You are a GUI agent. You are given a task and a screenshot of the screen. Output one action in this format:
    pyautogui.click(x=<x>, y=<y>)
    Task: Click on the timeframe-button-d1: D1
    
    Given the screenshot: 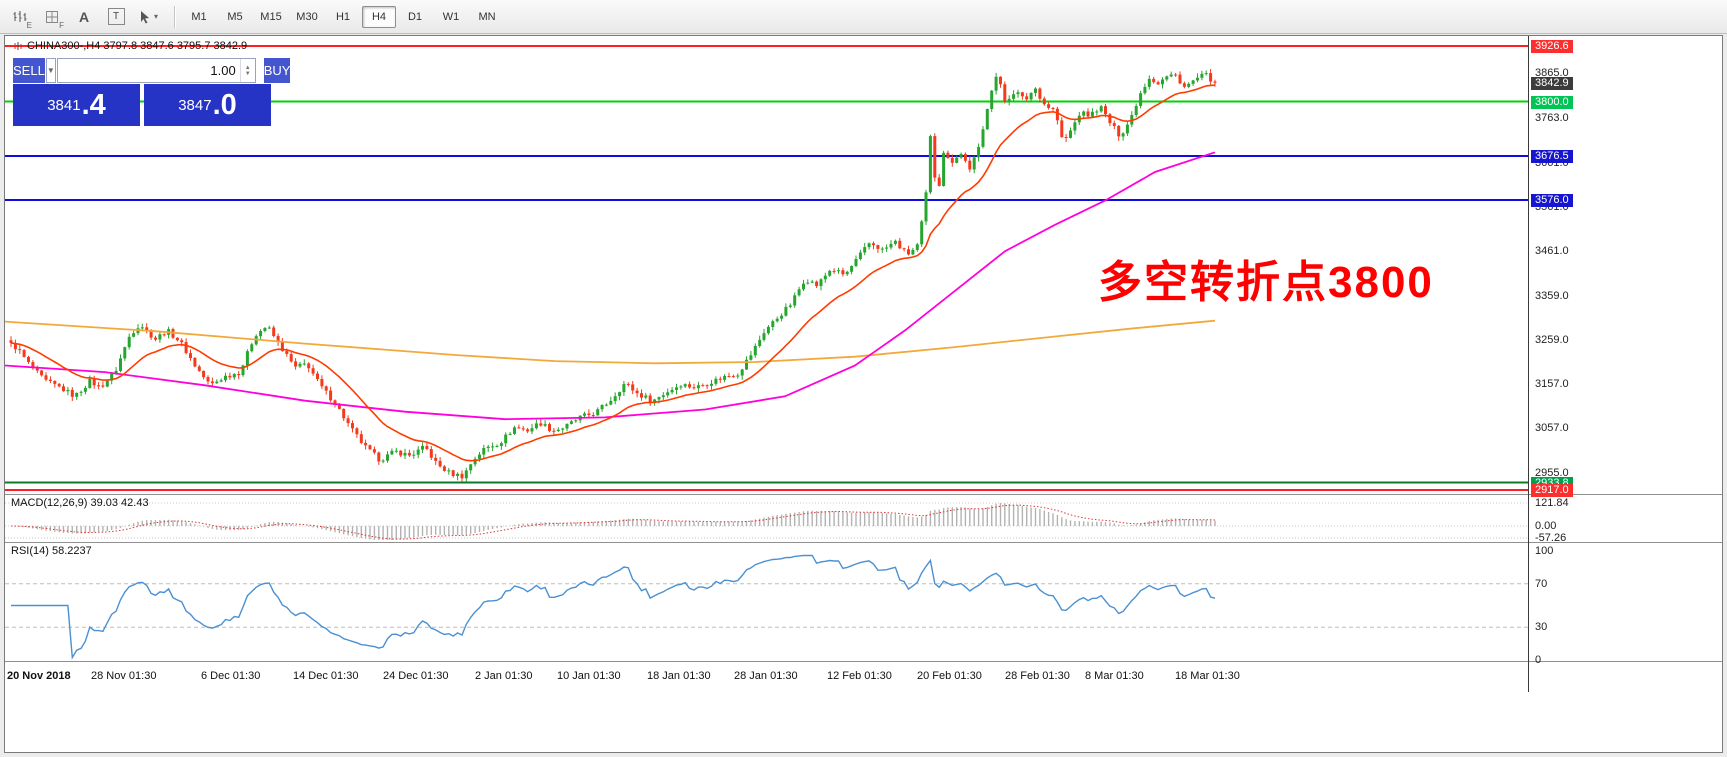 What is the action you would take?
    pyautogui.click(x=415, y=16)
    